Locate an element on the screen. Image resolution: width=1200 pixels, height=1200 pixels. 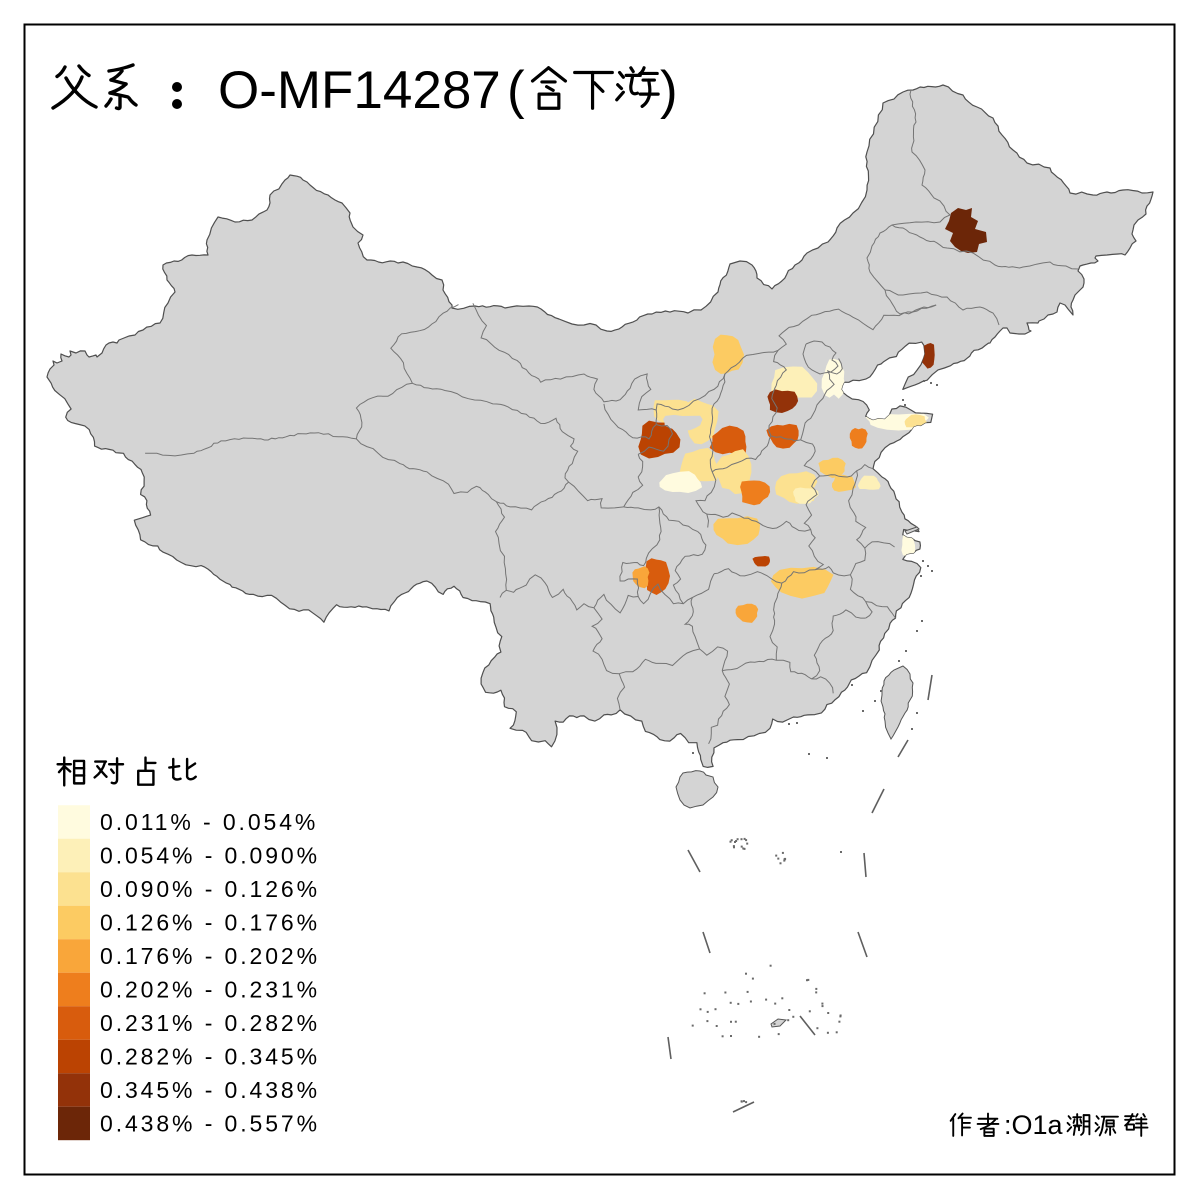
svg-text: :O1a is located at coordinates (1034, 1125).